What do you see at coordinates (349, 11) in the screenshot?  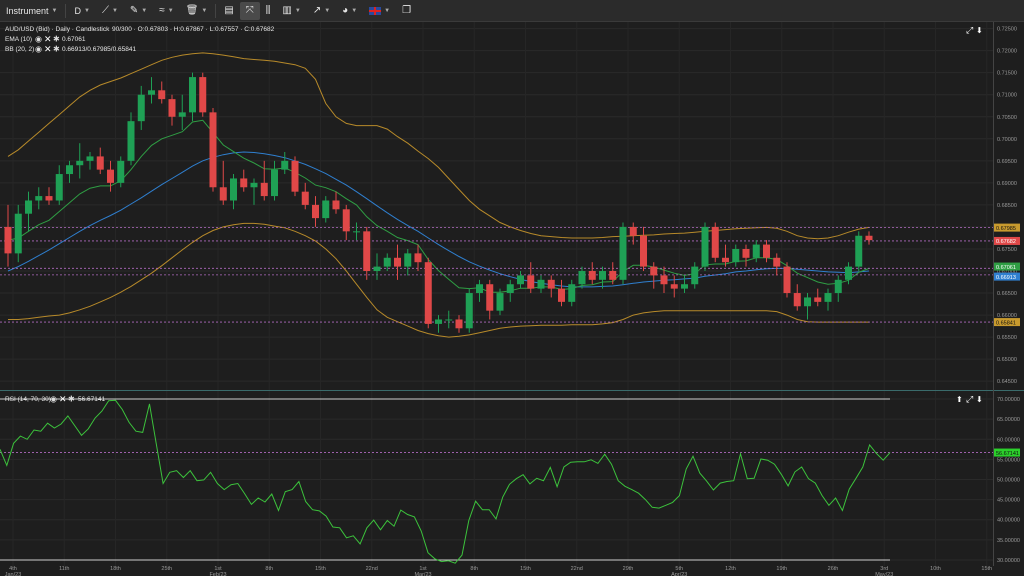 I see `theme-button: ◕ ▼` at bounding box center [349, 11].